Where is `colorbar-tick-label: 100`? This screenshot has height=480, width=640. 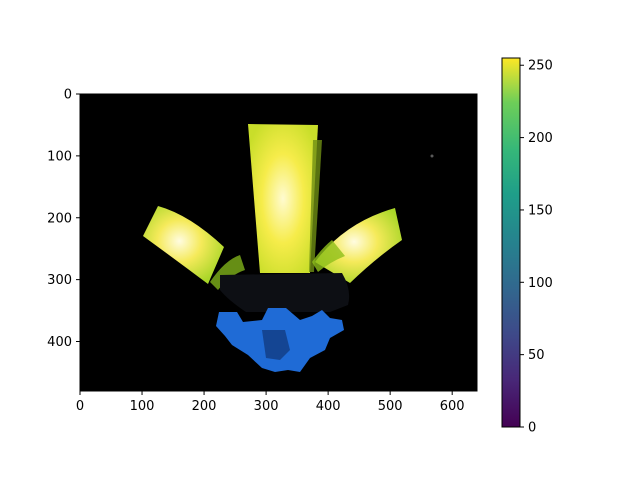 colorbar-tick-label: 100 is located at coordinates (540, 283).